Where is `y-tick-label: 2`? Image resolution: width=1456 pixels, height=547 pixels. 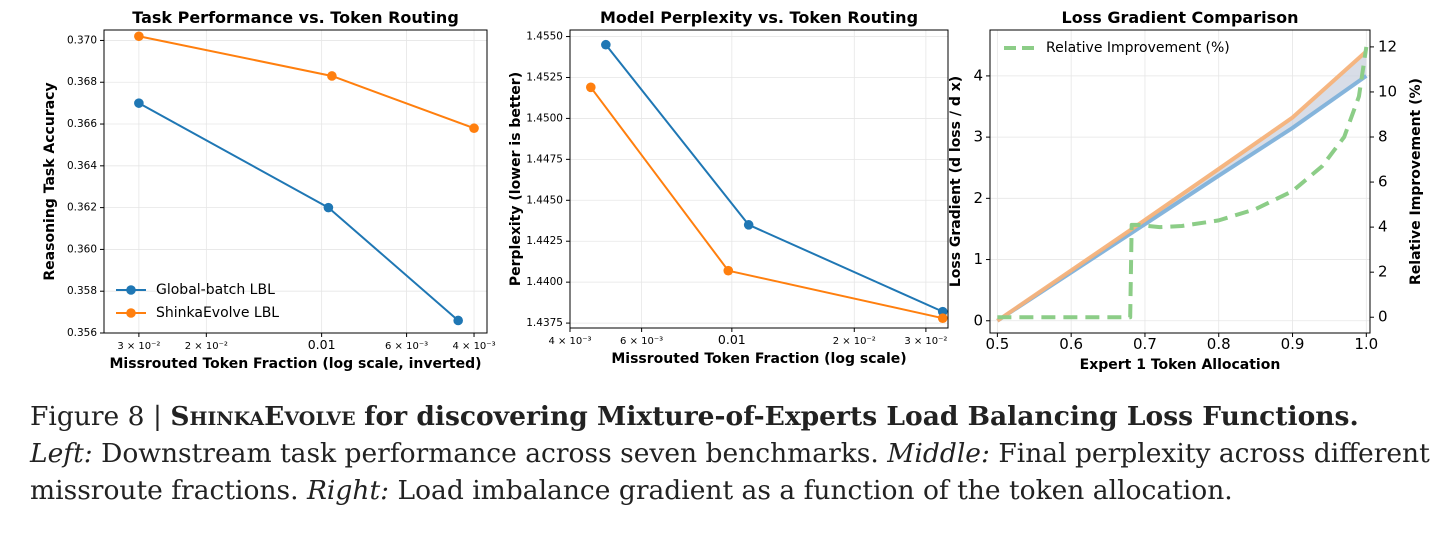 y-tick-label: 2 is located at coordinates (978, 198).